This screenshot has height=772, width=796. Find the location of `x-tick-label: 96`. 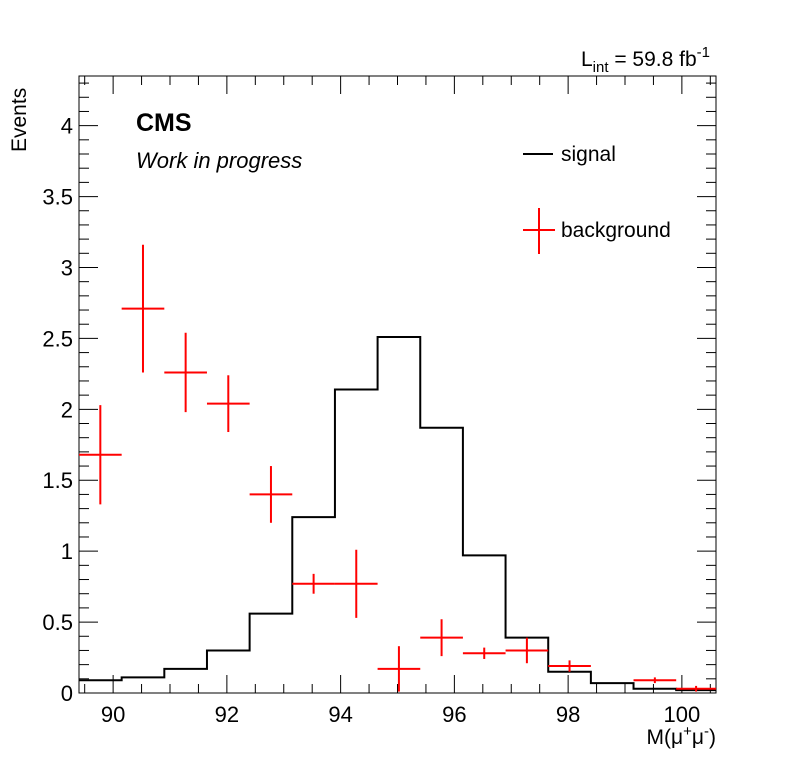

x-tick-label: 96 is located at coordinates (454, 714).